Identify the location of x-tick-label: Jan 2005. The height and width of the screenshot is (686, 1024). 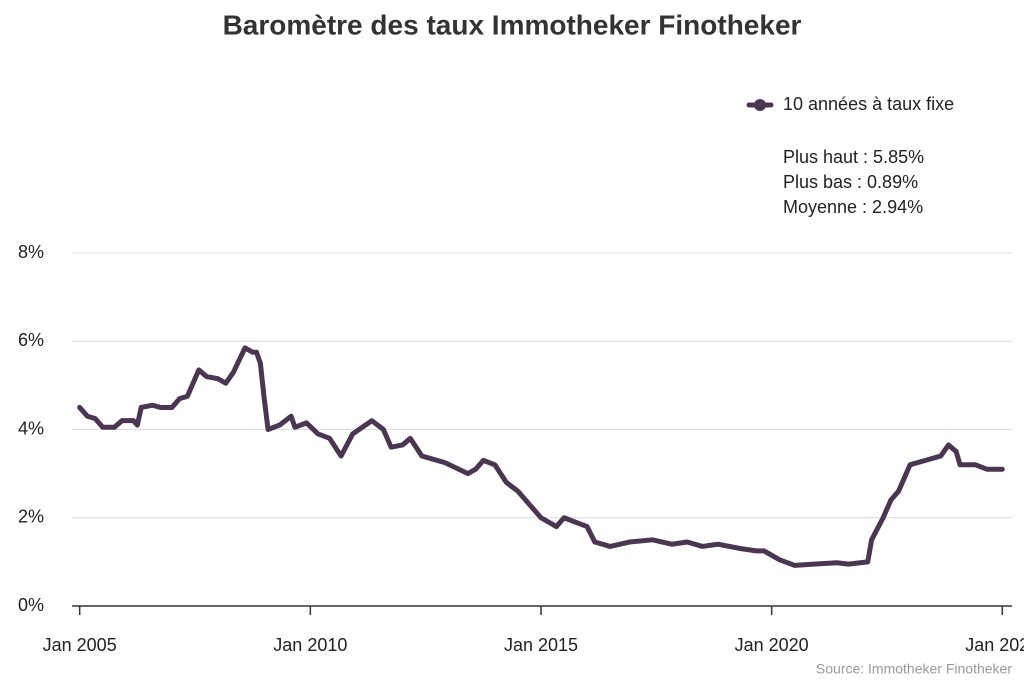
(80, 645).